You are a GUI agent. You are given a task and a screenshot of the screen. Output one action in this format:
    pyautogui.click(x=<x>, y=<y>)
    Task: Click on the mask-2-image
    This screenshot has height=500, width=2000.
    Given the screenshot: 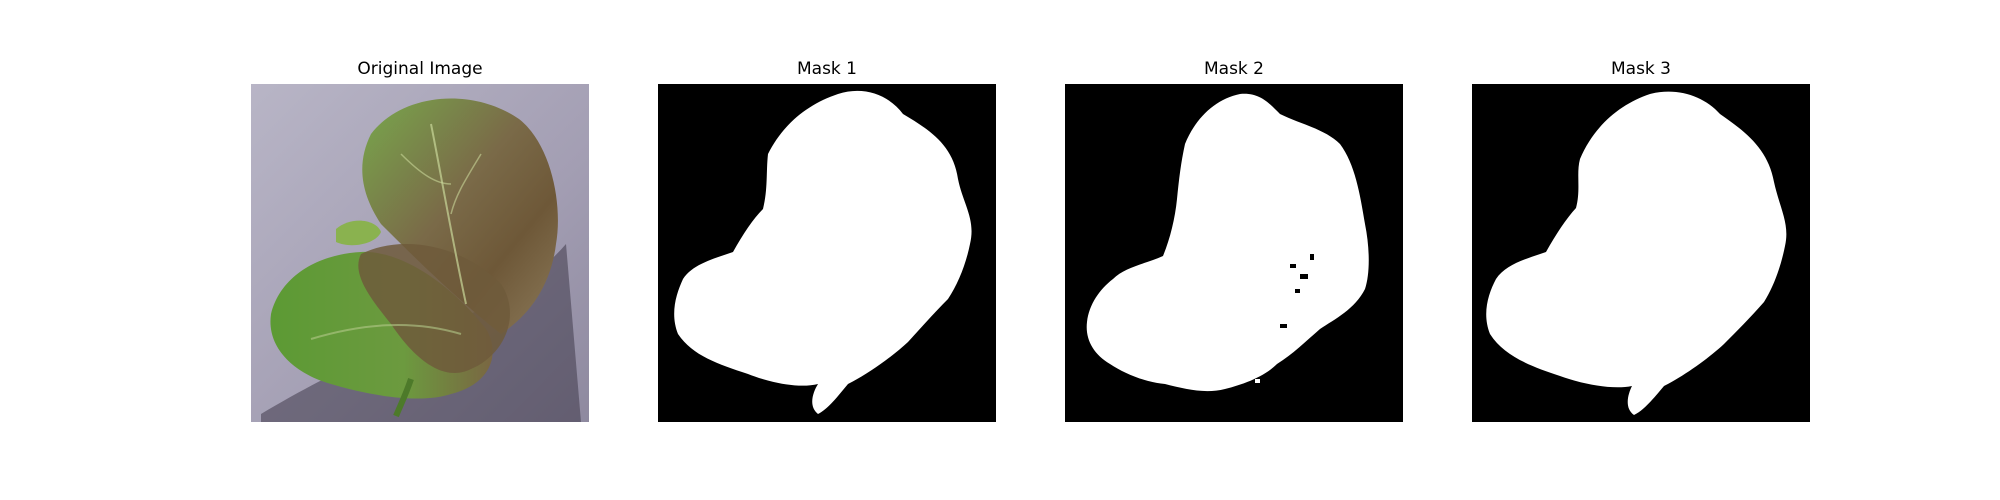 What is the action you would take?
    pyautogui.click(x=1234, y=253)
    